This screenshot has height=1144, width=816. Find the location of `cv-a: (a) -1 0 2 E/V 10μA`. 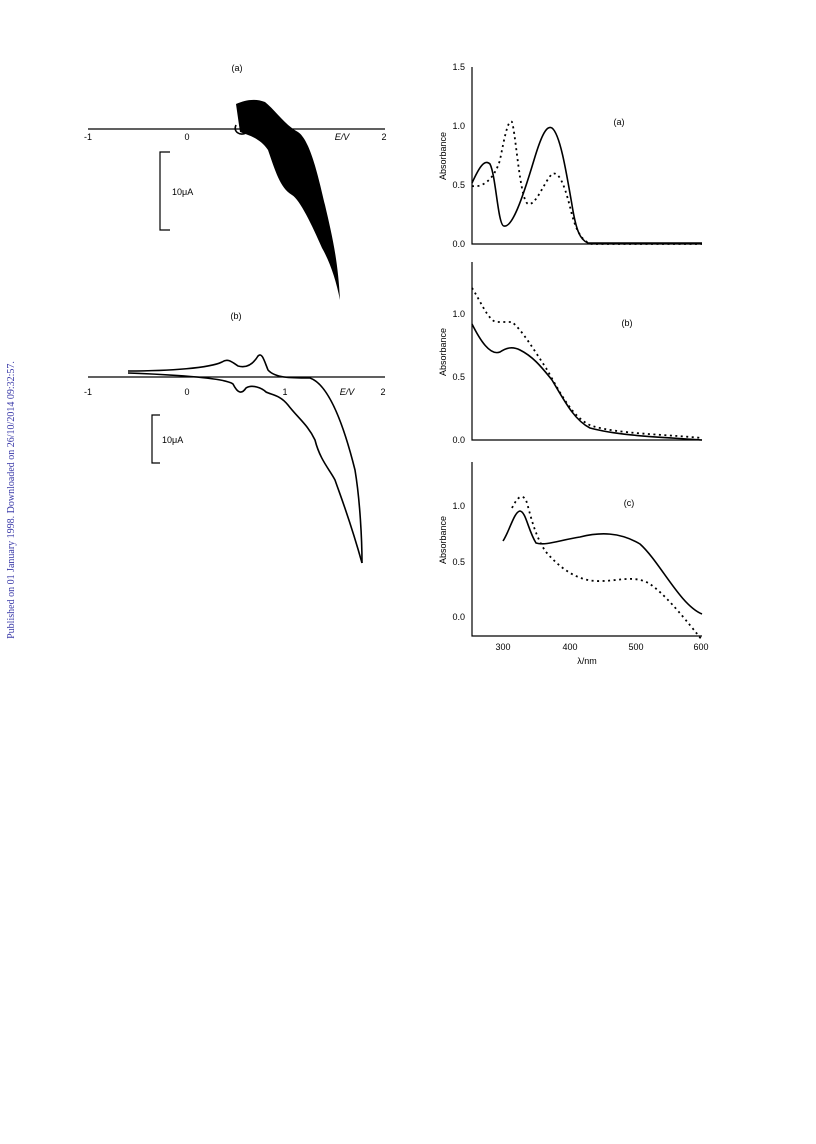

cv-a: (a) -1 0 2 E/V 10μA is located at coordinates (235, 181).